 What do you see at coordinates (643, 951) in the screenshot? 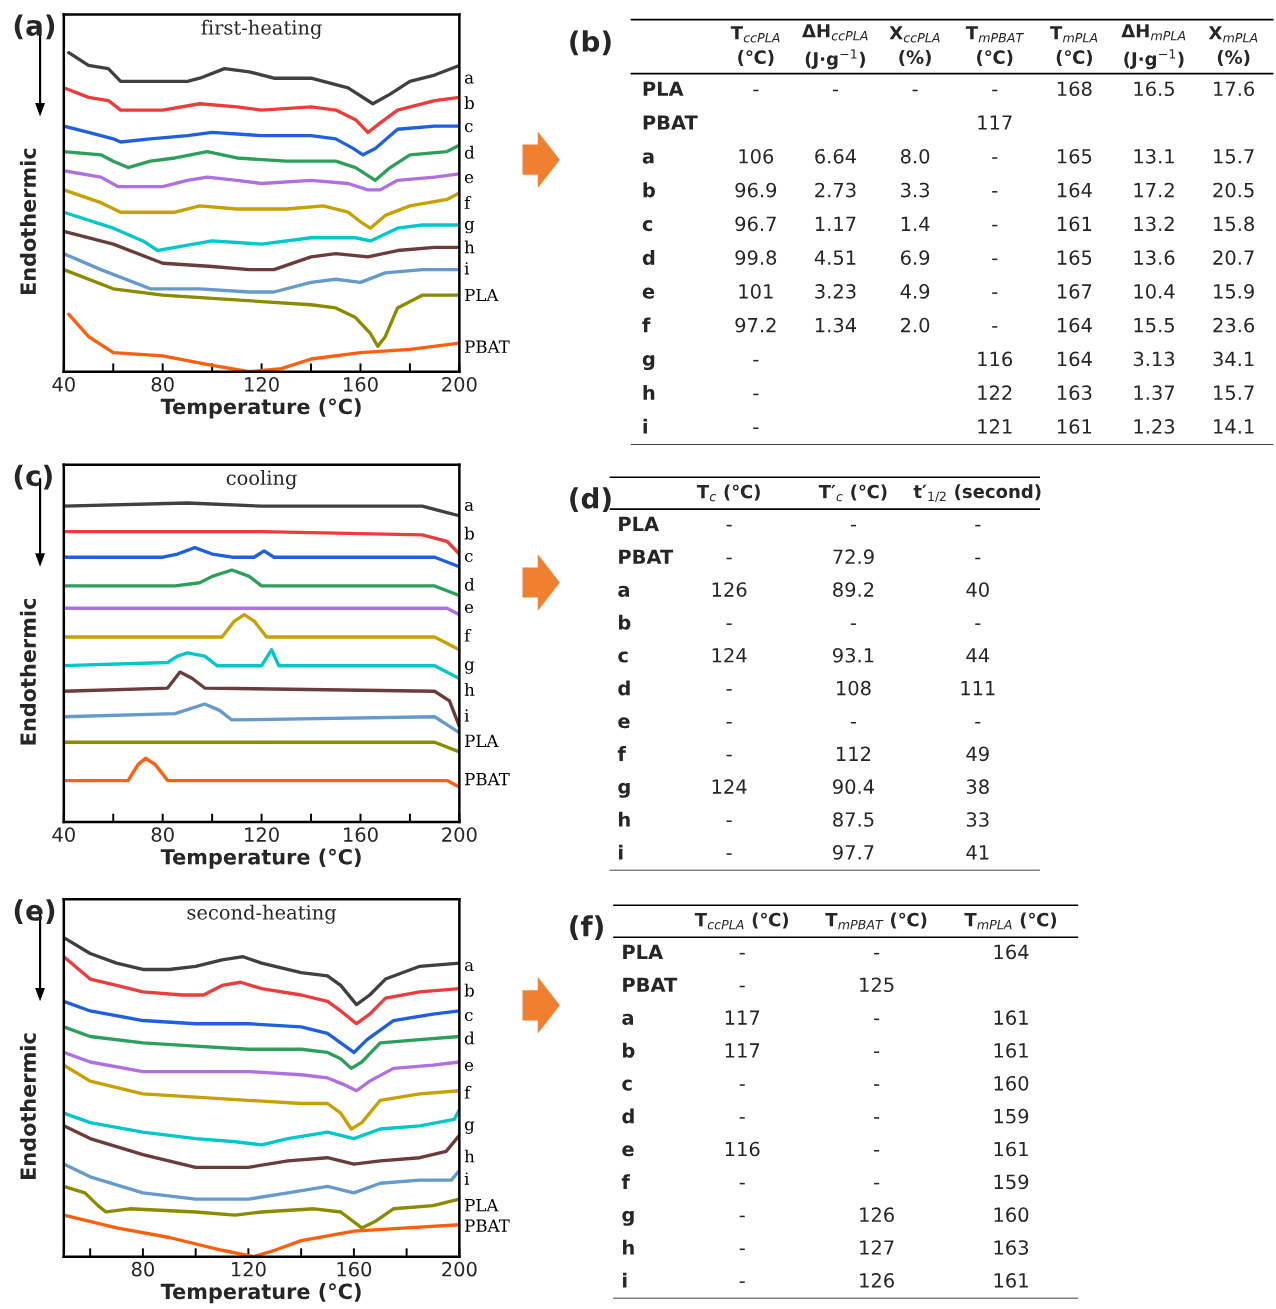
I see `category-label: PLA` at bounding box center [643, 951].